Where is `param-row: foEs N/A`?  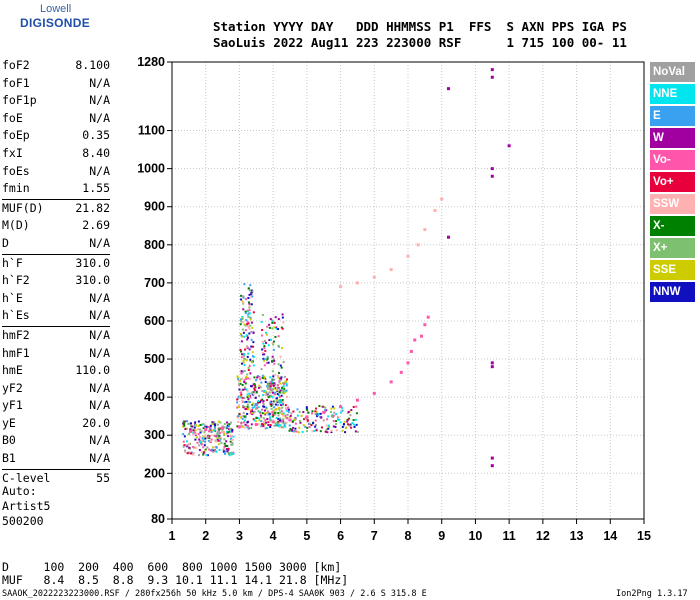
param-row: foEs N/A is located at coordinates (56, 172).